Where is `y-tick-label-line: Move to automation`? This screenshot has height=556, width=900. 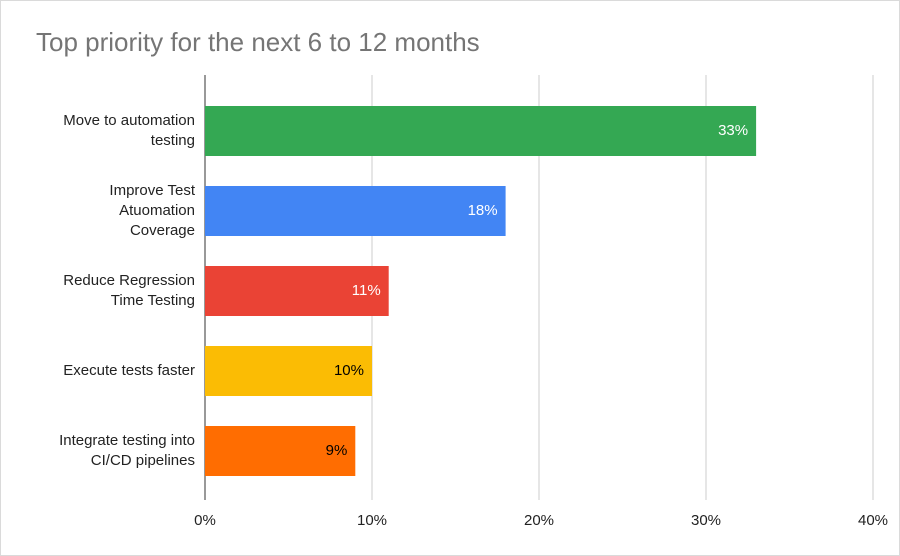 y-tick-label-line: Move to automation is located at coordinates (129, 120).